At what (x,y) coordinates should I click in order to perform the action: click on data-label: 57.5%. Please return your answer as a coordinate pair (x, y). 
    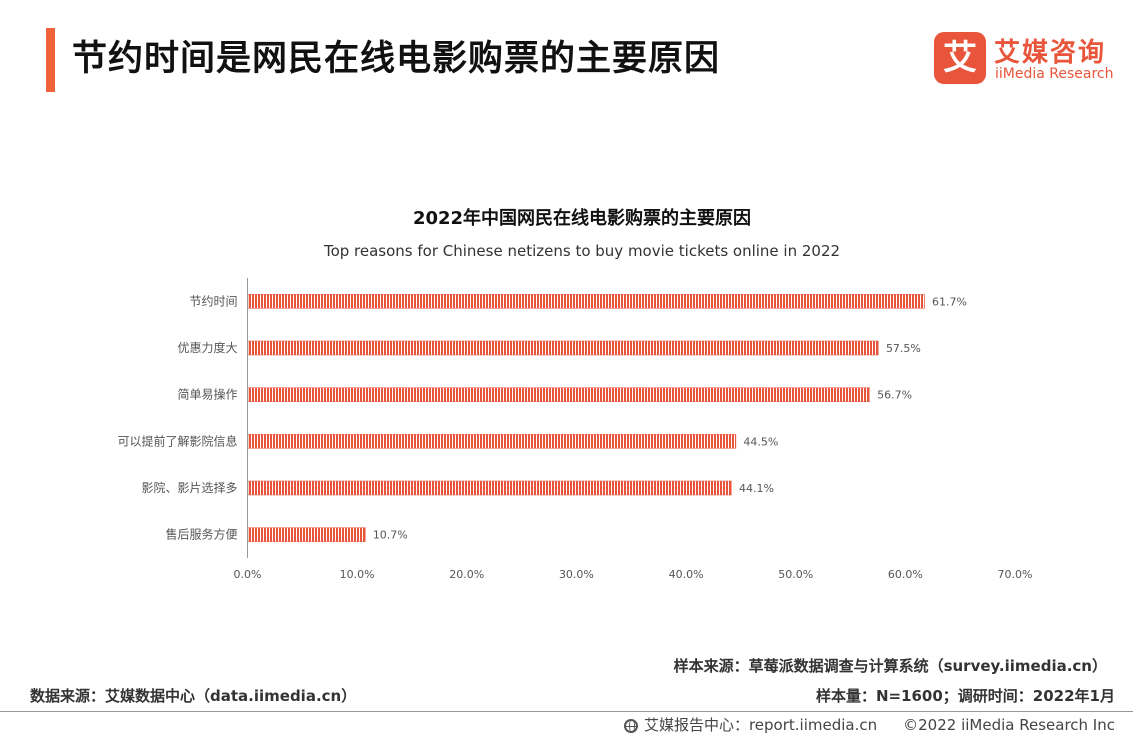
    Looking at the image, I should click on (903, 348).